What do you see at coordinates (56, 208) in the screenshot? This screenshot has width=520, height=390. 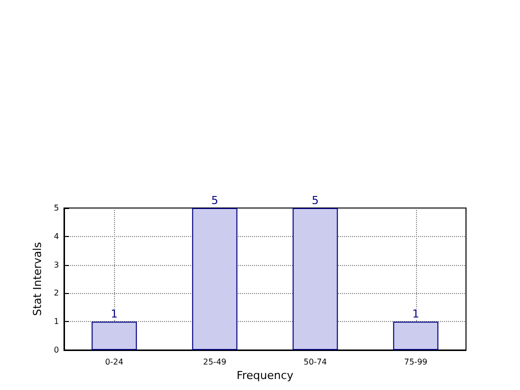 I see `y-tick-label: 5` at bounding box center [56, 208].